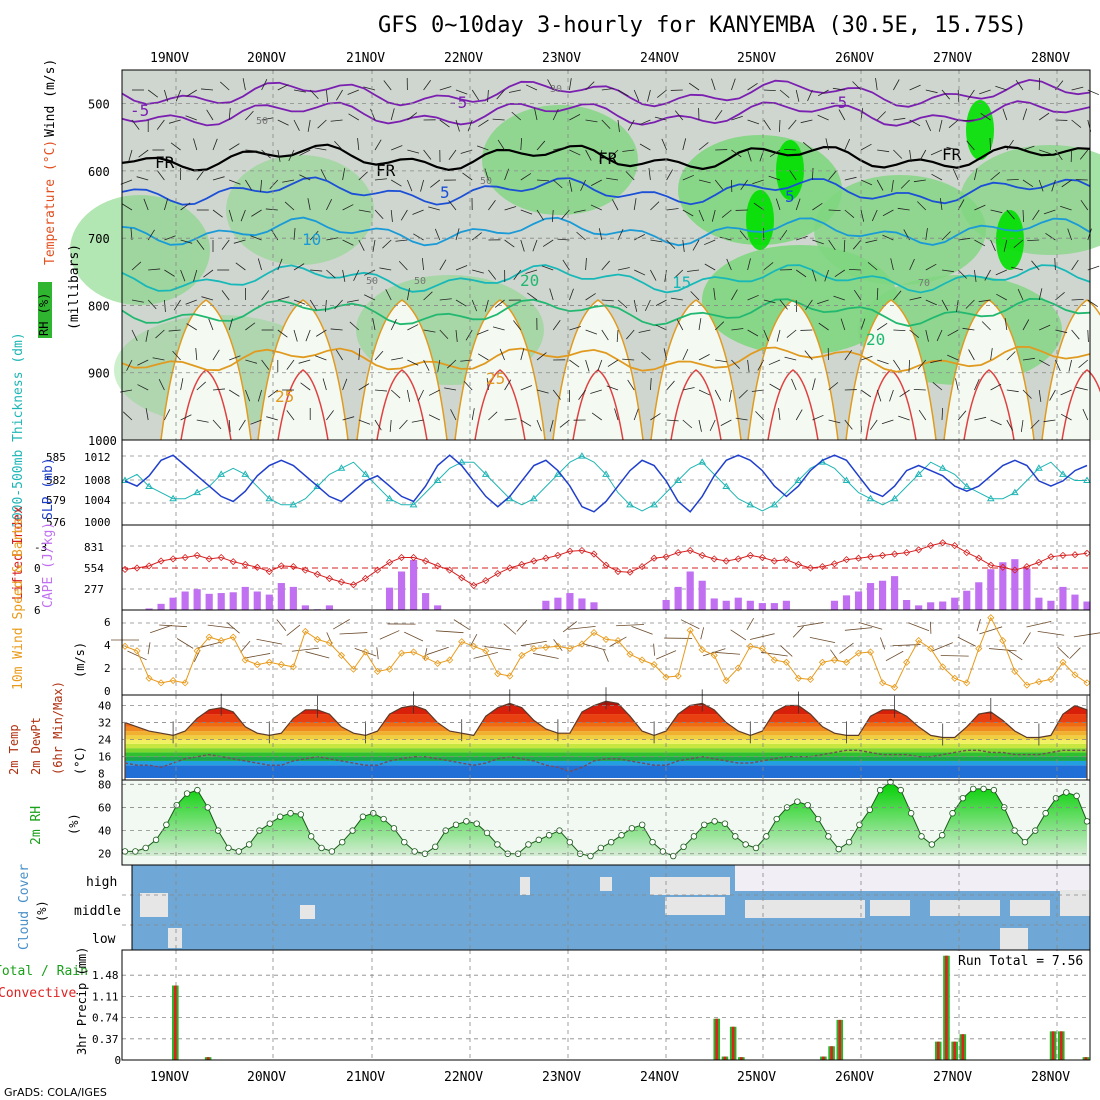 The width and height of the screenshot is (1100, 1100). Describe the element at coordinates (99, 239) in the screenshot. I see `pressure-tick-label: 700` at that location.